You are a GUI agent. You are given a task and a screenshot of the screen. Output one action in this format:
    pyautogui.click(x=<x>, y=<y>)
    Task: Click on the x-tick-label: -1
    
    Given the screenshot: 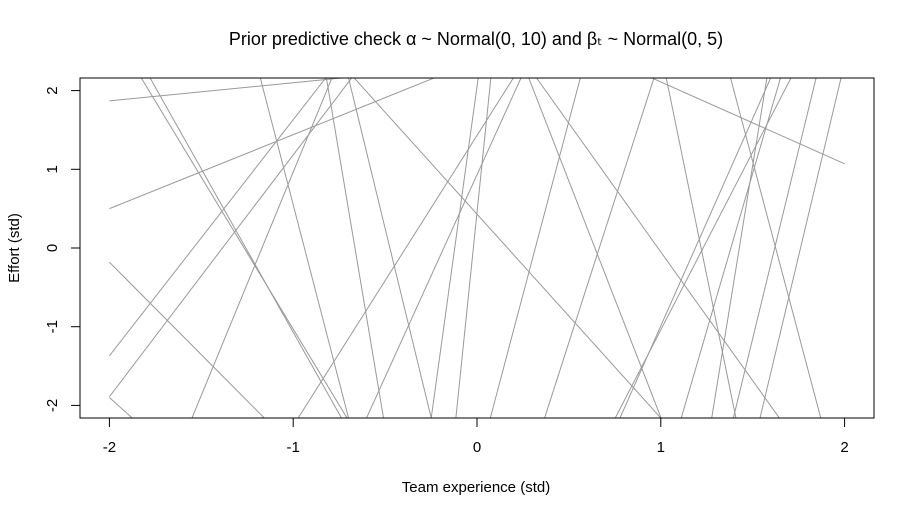 What is the action you would take?
    pyautogui.click(x=293, y=447)
    